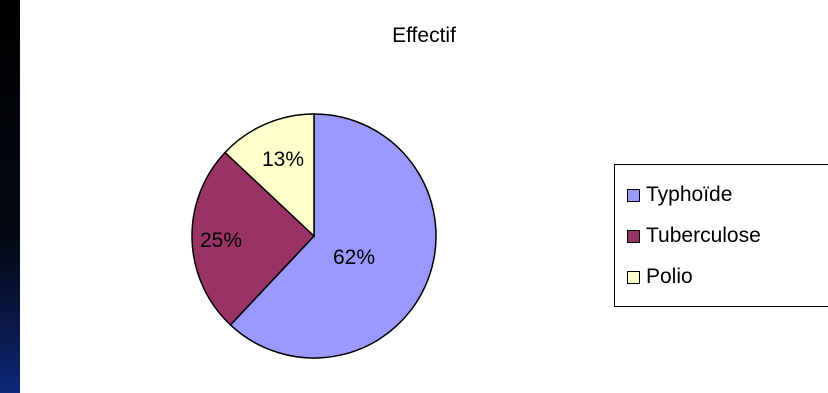  I want to click on pie-slice-polio, so click(269, 175).